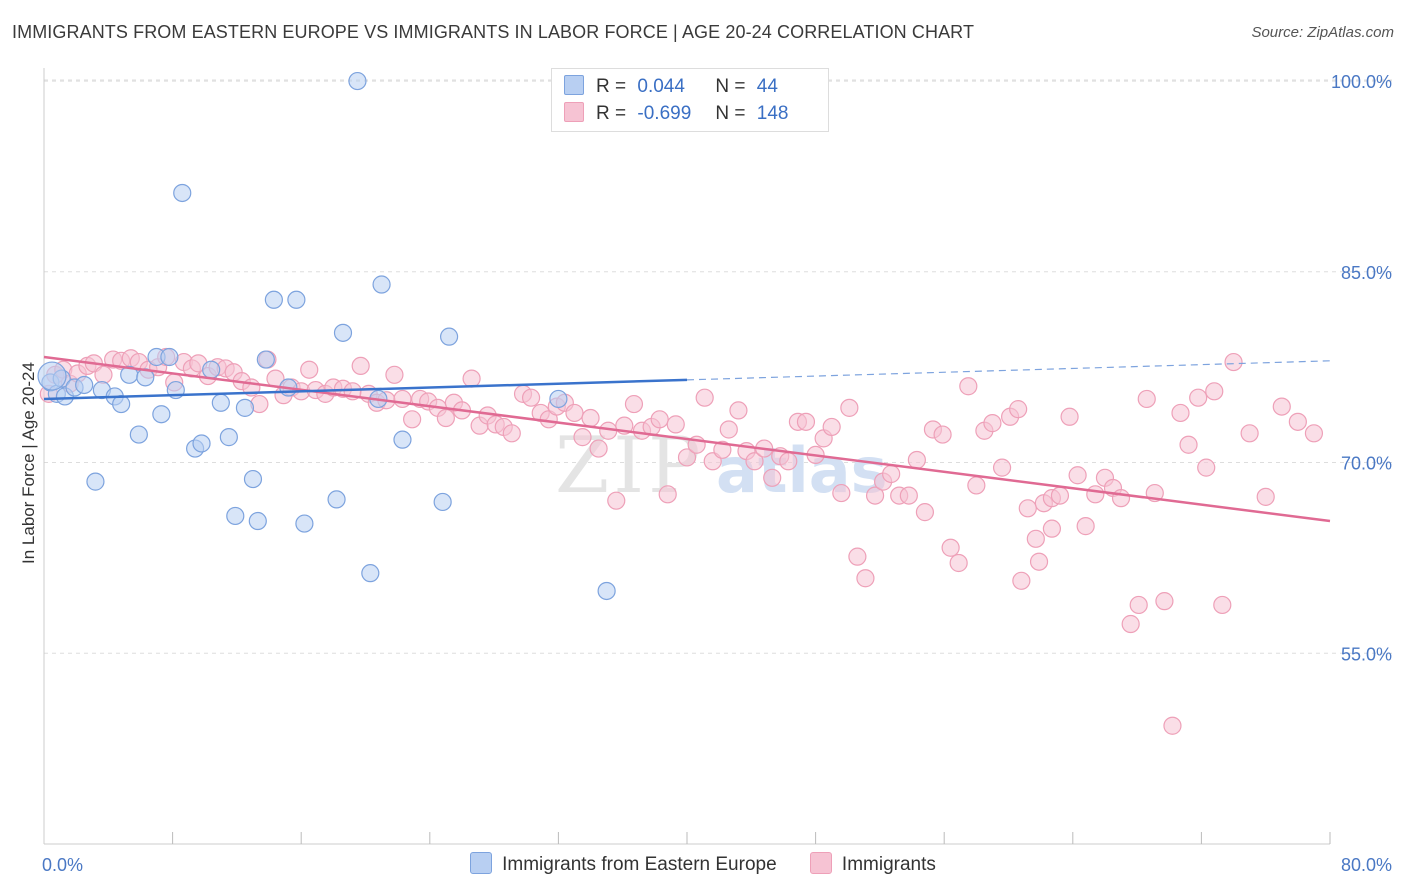 Image resolution: width=1406 pixels, height=892 pixels. What do you see at coordinates (1361, 82) in the screenshot?
I see `y-tick-label: 100.0%` at bounding box center [1361, 82].